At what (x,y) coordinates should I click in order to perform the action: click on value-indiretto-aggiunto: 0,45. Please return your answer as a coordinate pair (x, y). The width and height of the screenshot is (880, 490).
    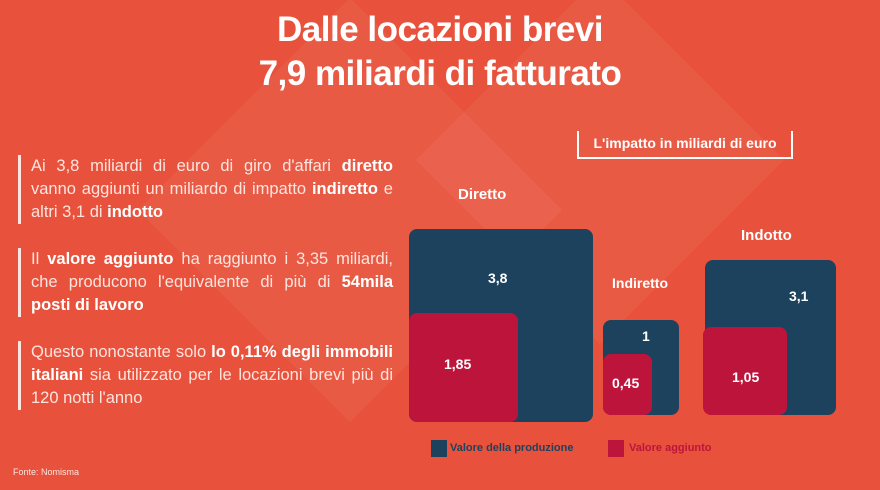
    Looking at the image, I should click on (626, 383).